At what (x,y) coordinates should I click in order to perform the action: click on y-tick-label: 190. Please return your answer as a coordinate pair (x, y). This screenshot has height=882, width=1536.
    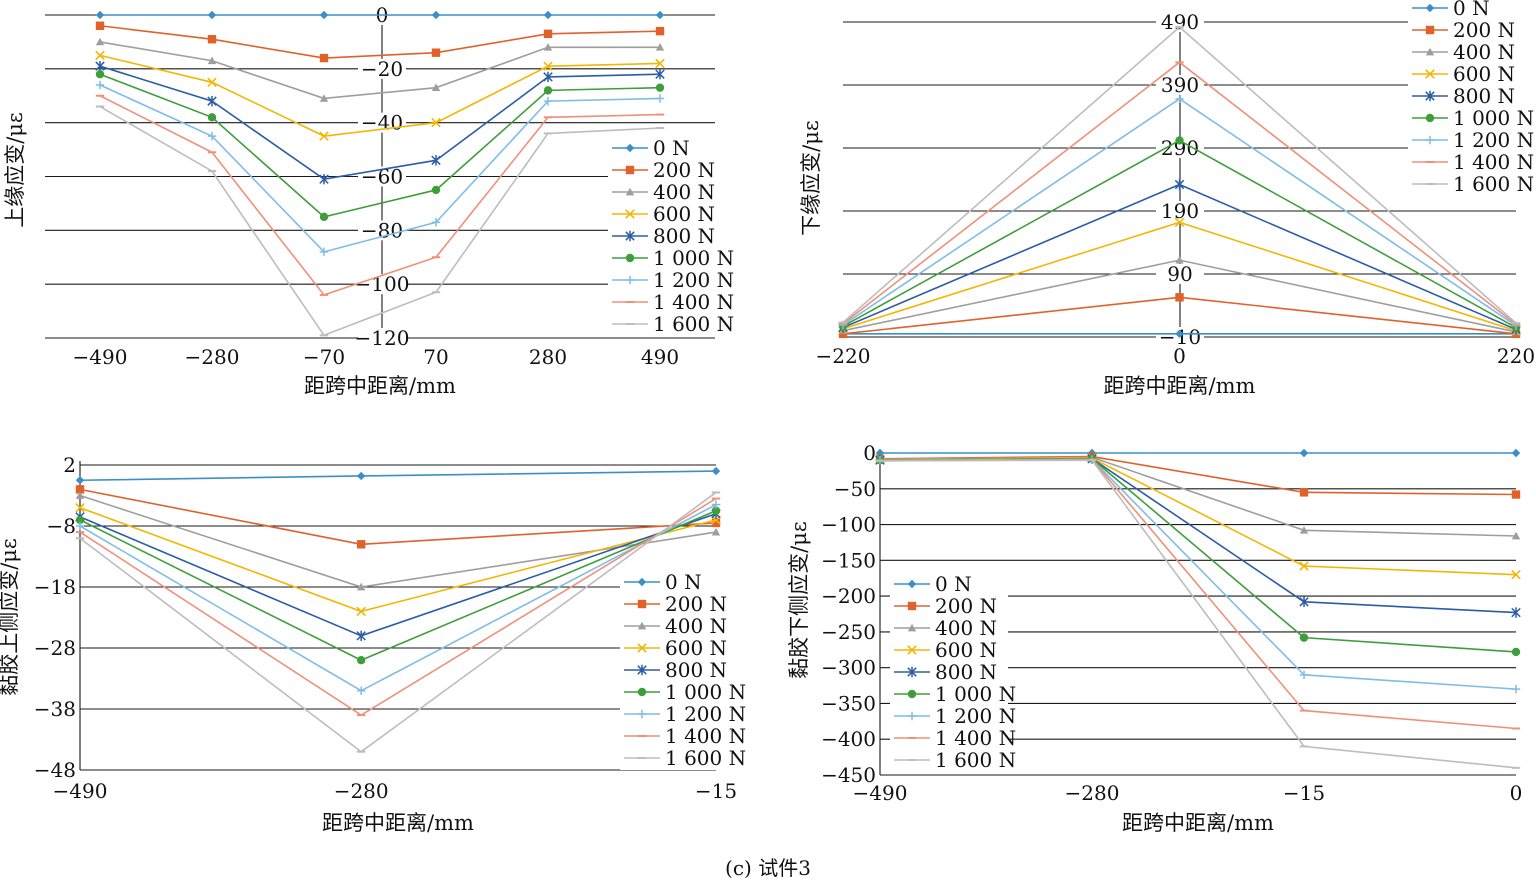
    Looking at the image, I should click on (1180, 211).